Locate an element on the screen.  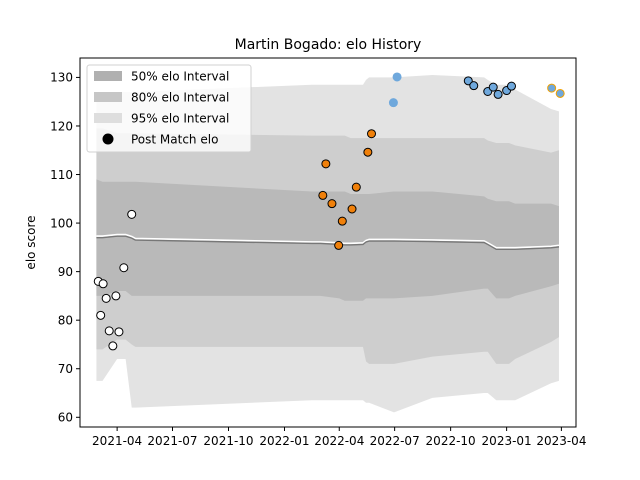
x-tick-label-5: 2022-07 is located at coordinates (395, 441).